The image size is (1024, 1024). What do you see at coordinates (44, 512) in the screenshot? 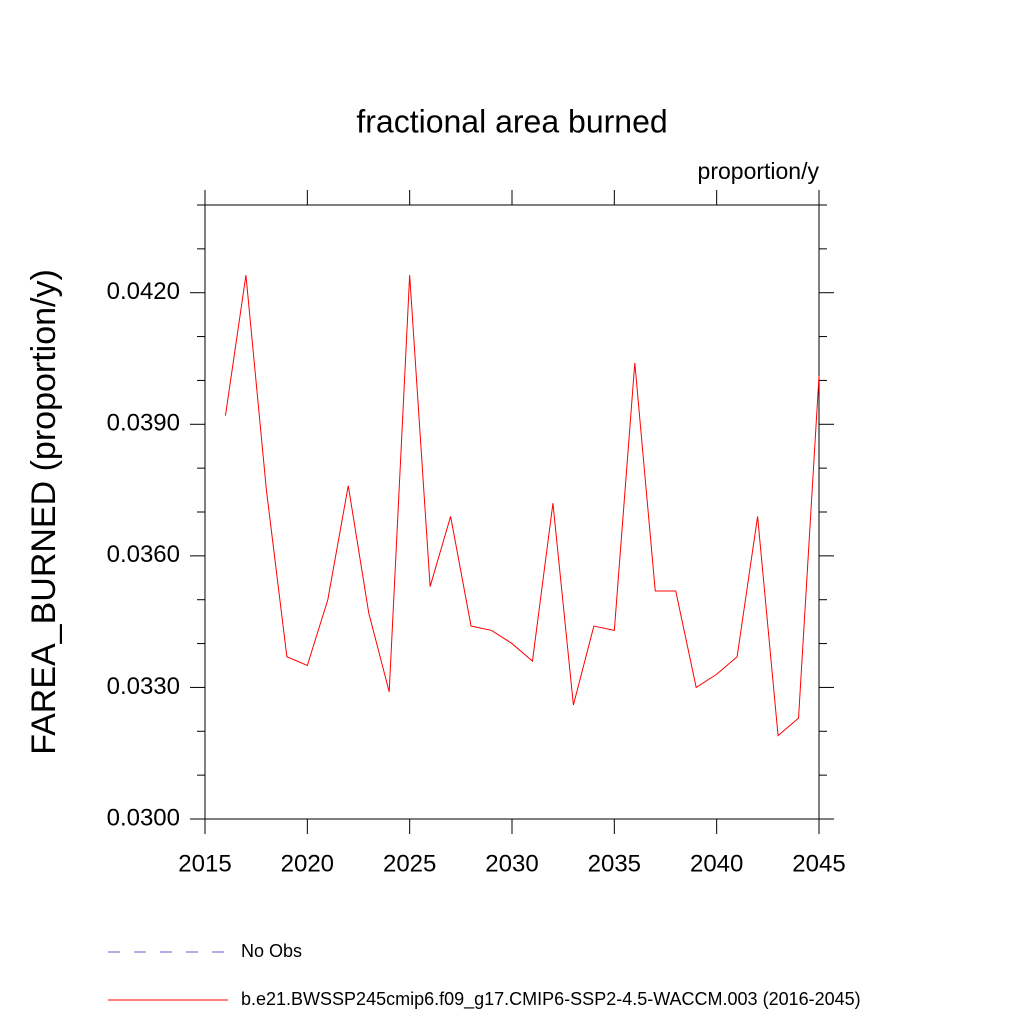
I see `y-axis-label: FAREA_BURNED (proportion/y)` at bounding box center [44, 512].